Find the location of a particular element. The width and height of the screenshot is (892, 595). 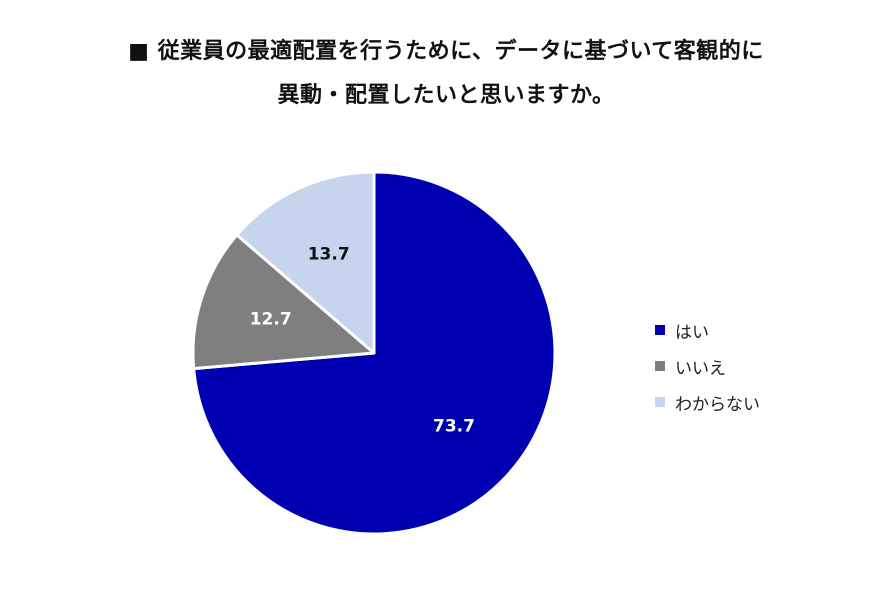

pie-data-labels: 73.7 12.7 13.7 is located at coordinates (362, 340).